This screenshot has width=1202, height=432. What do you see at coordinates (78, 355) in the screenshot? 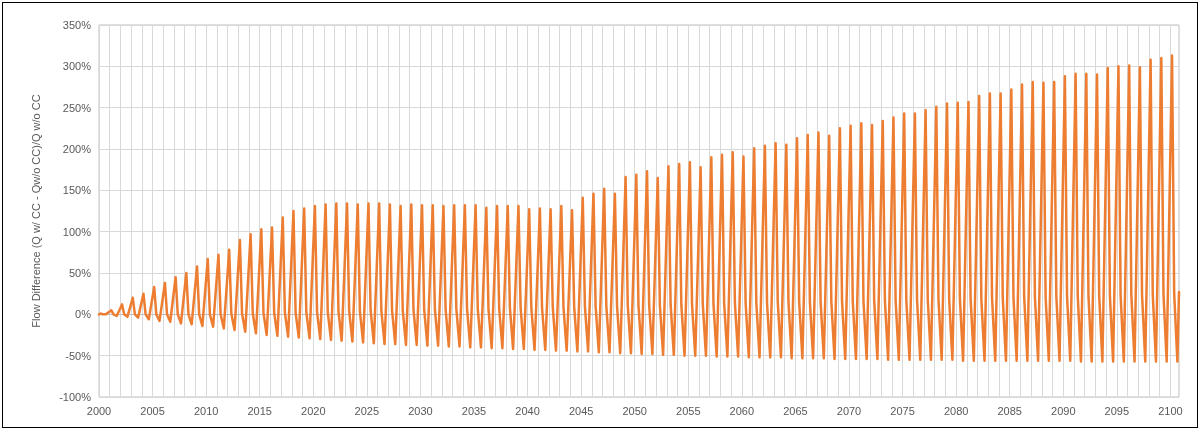
I see `y-tick-label: -50%` at bounding box center [78, 355].